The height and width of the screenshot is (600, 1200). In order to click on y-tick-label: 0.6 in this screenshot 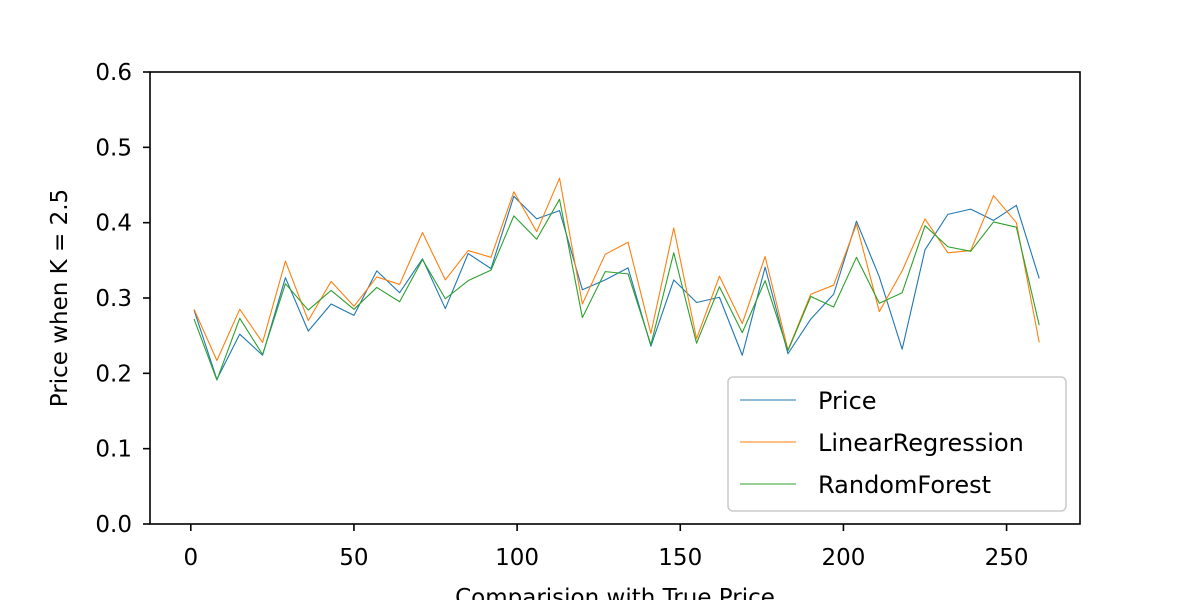, I will do `click(113, 73)`.